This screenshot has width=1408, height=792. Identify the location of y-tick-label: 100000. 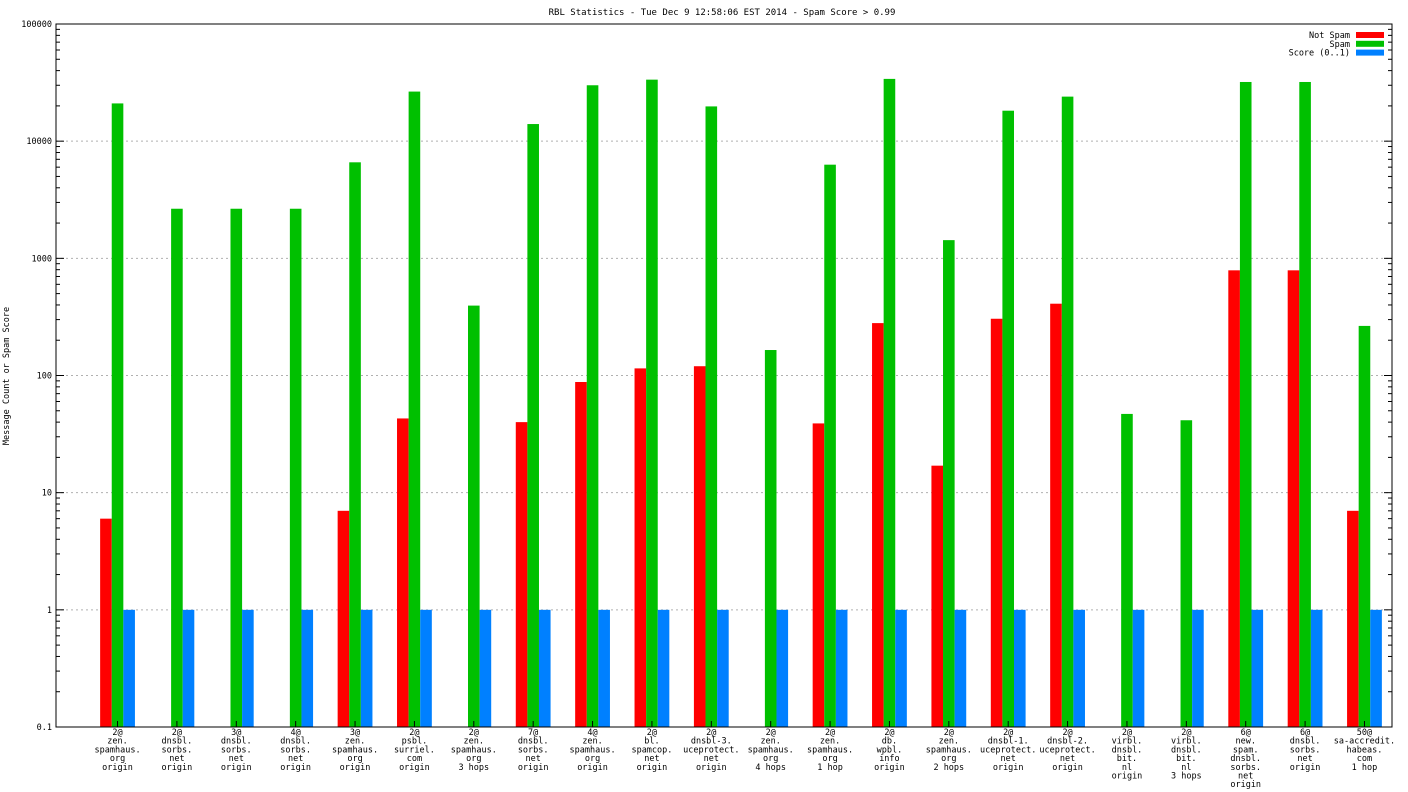
(36, 25).